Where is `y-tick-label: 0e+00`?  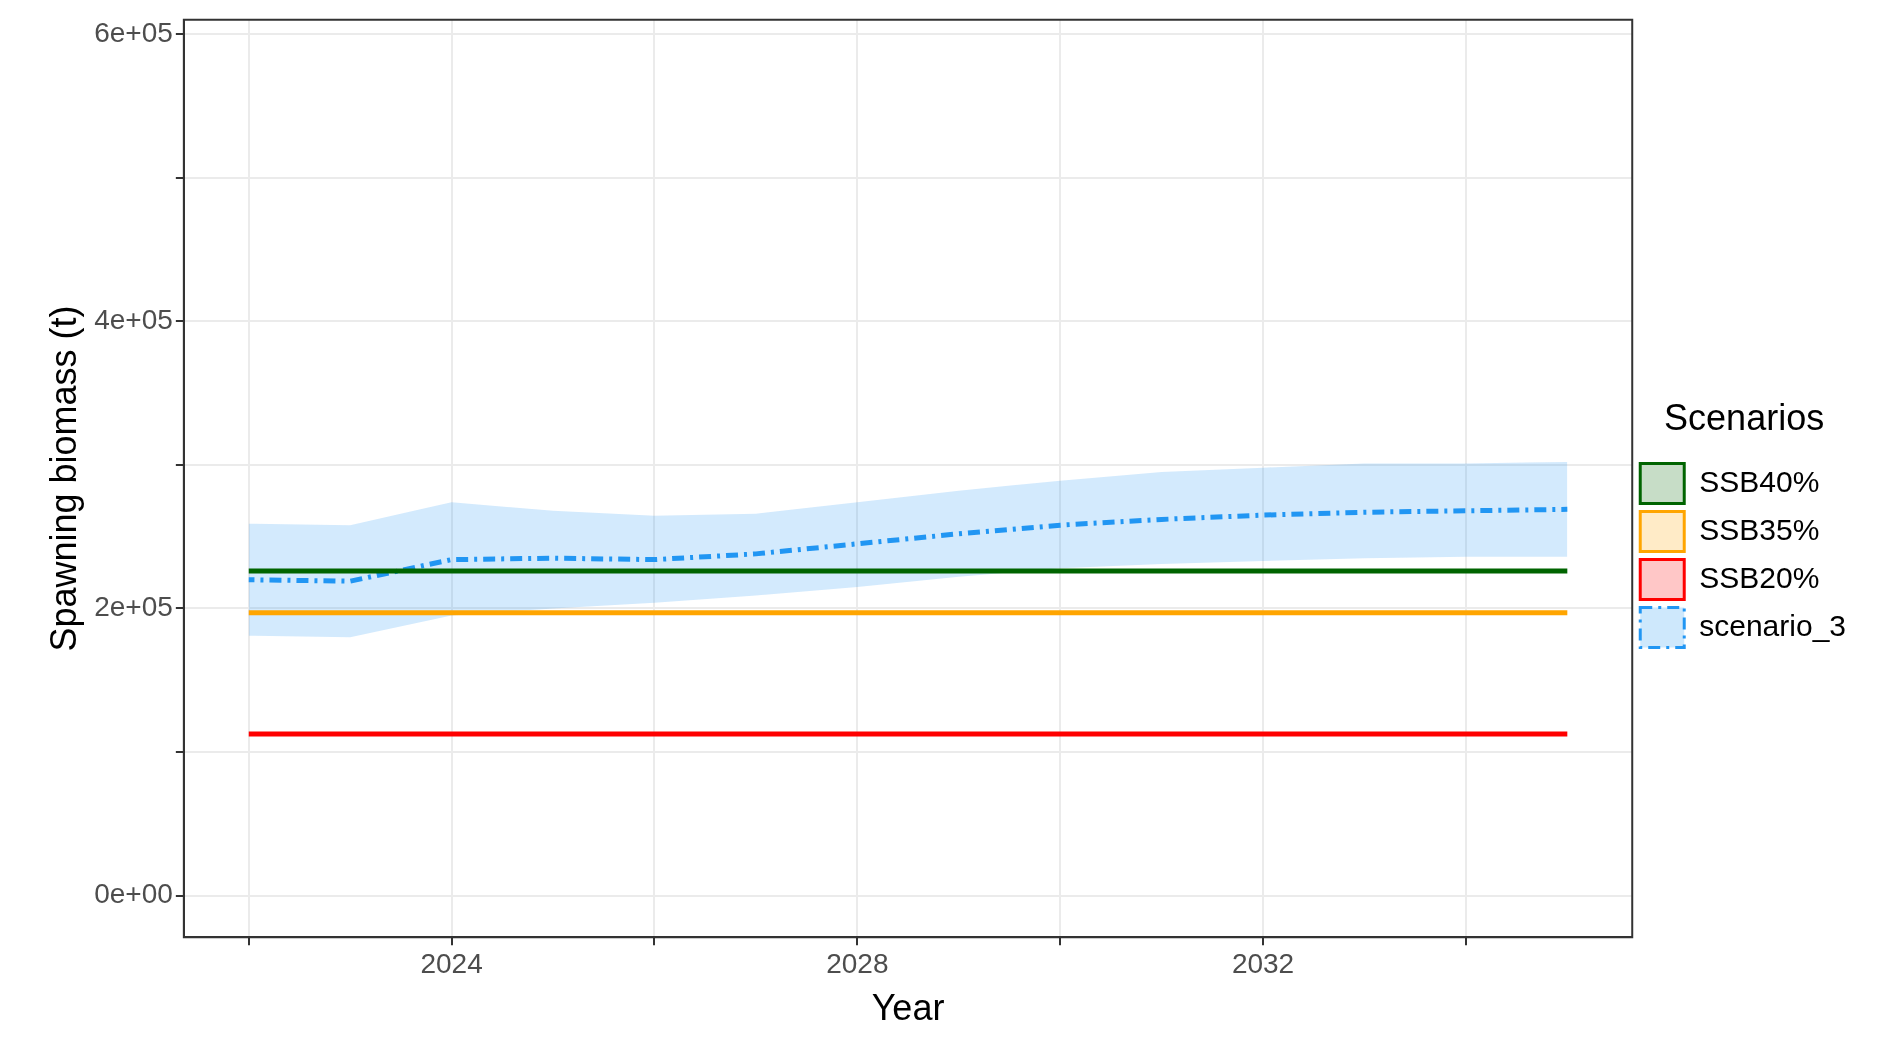 y-tick-label: 0e+00 is located at coordinates (133, 894).